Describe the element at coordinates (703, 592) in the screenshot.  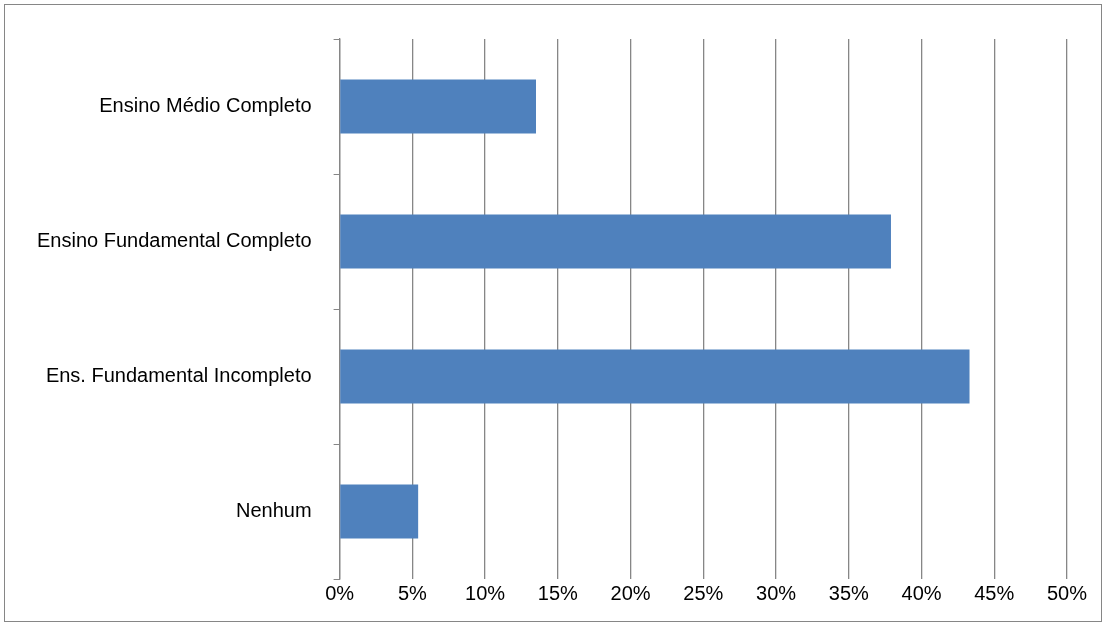
I see `x-tick-label: 25%` at that location.